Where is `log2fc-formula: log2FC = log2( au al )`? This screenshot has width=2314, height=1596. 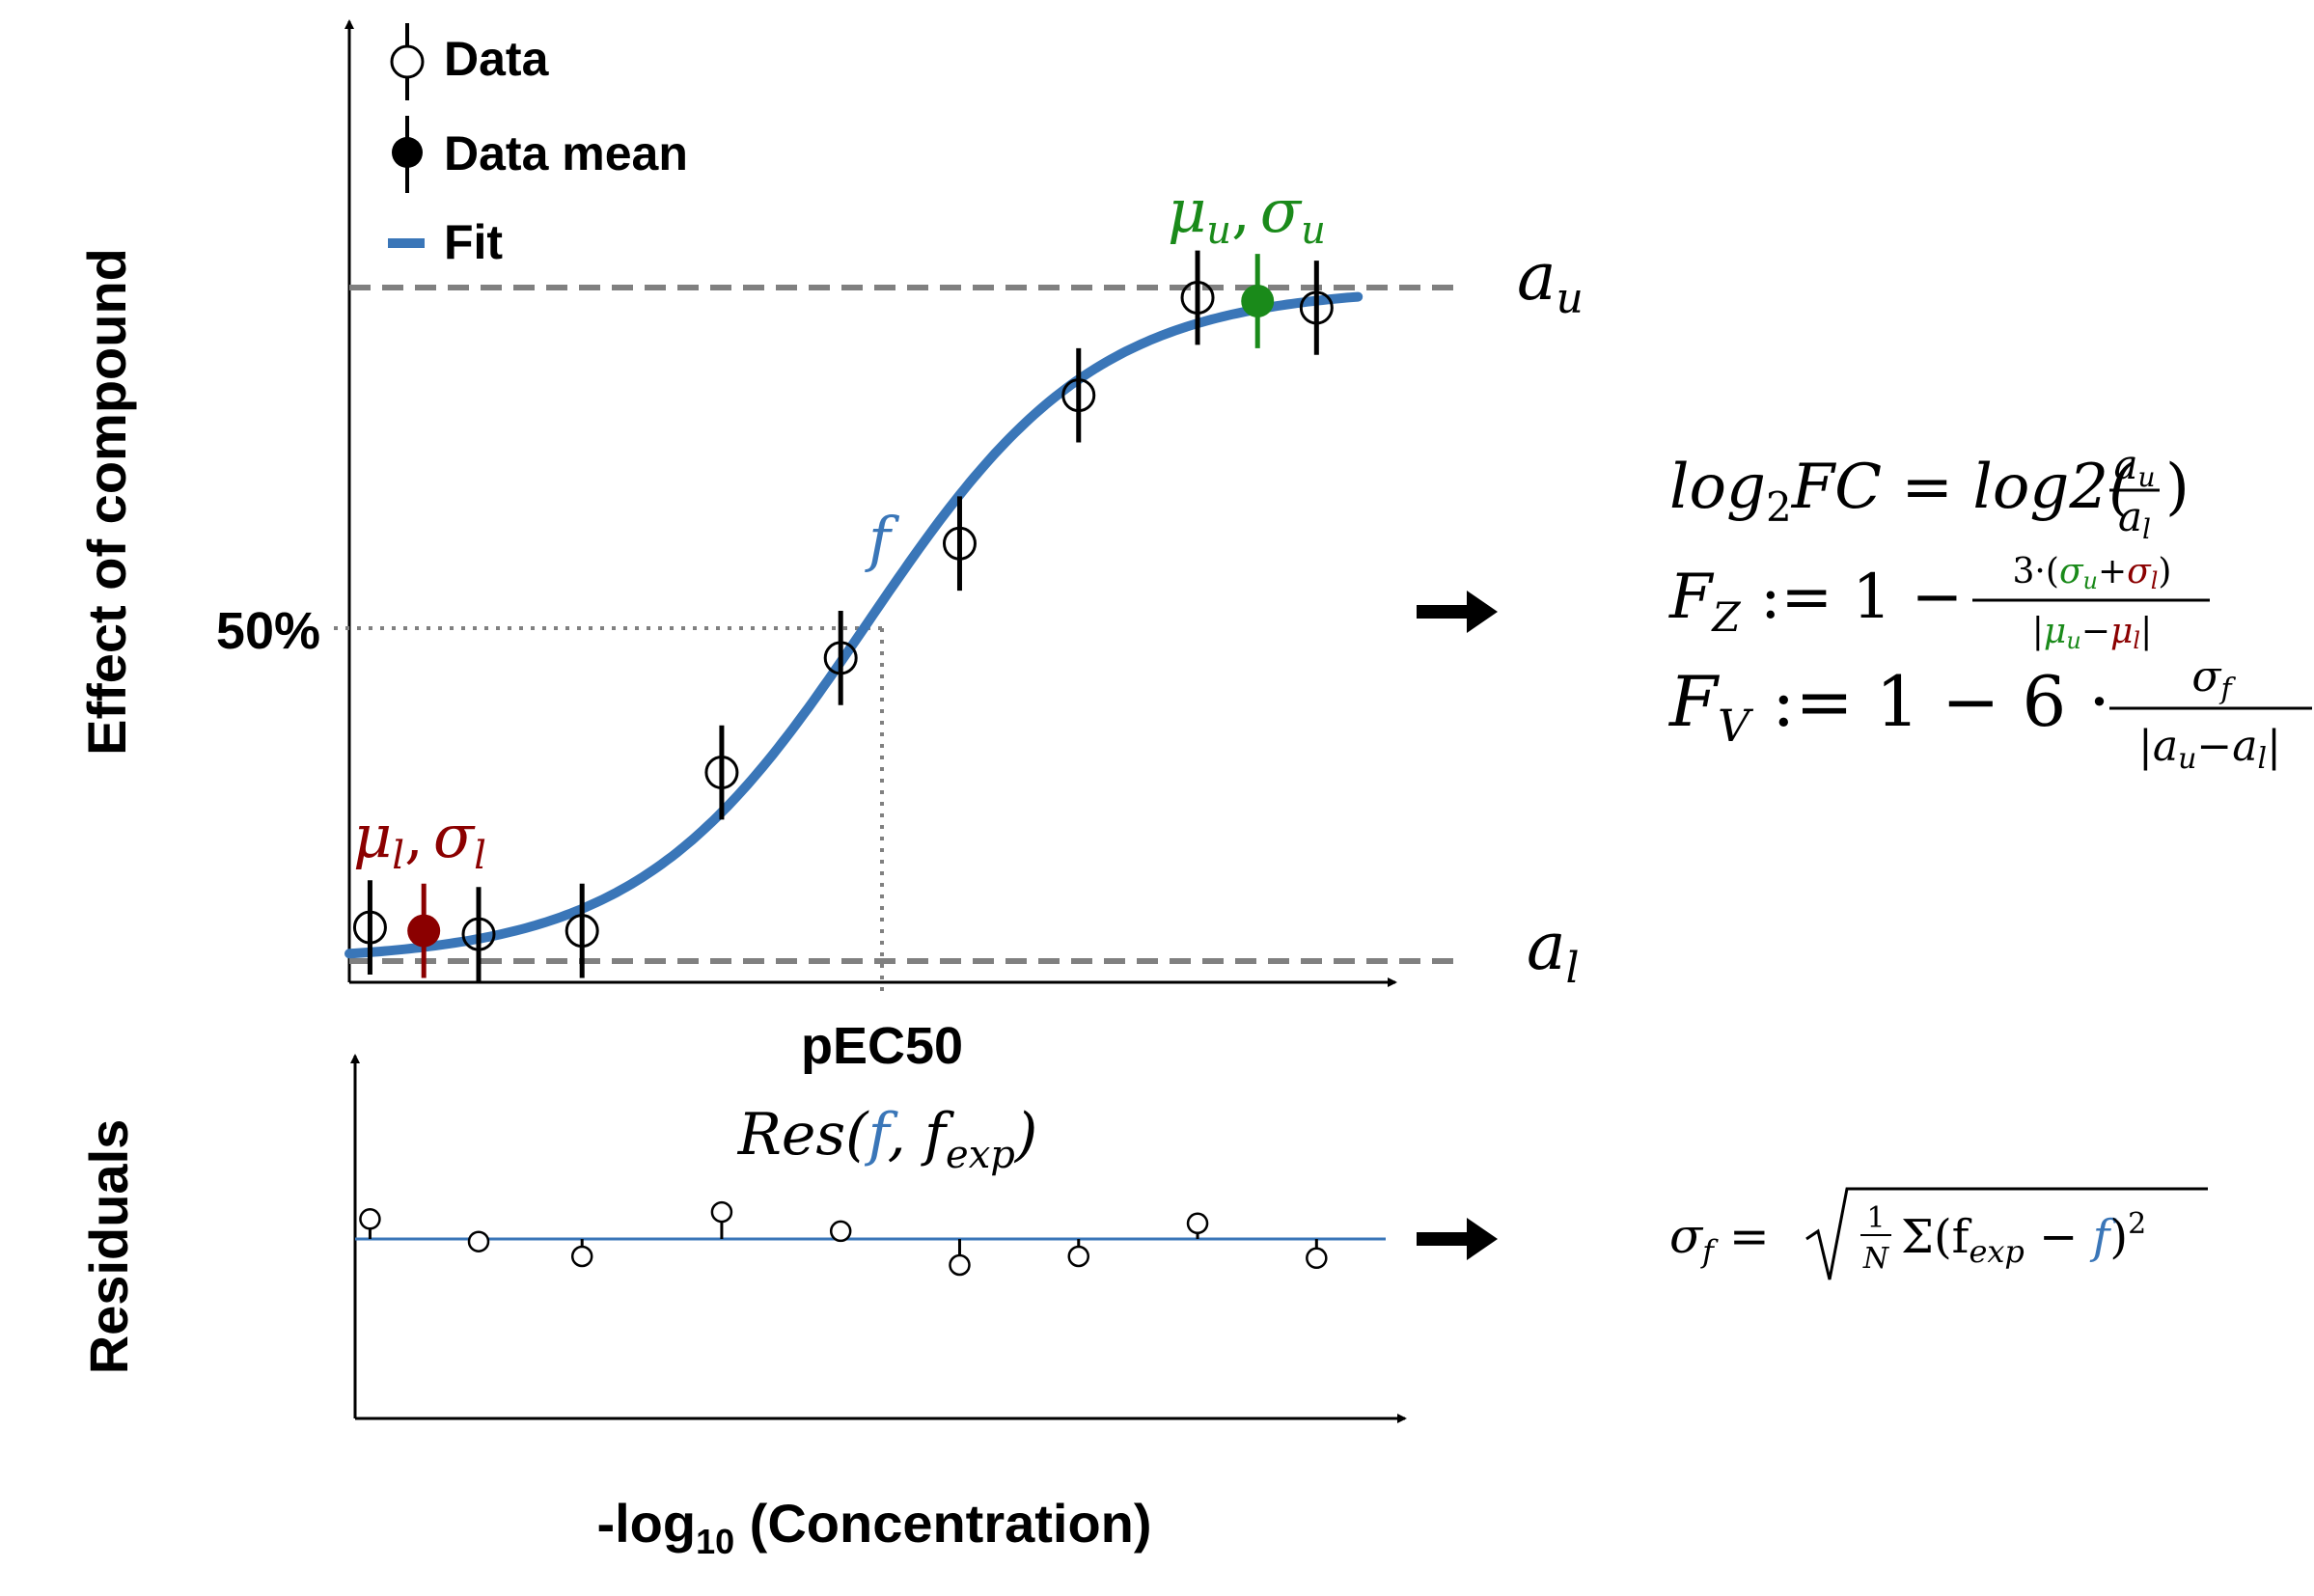
log2fc-formula: log2FC = log2( au al ) is located at coordinates (1929, 493).